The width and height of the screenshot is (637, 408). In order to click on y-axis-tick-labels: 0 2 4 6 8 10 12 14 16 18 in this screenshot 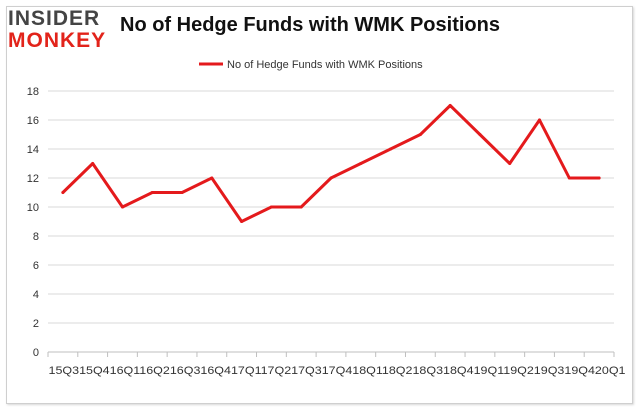, I will do `click(33, 222)`.